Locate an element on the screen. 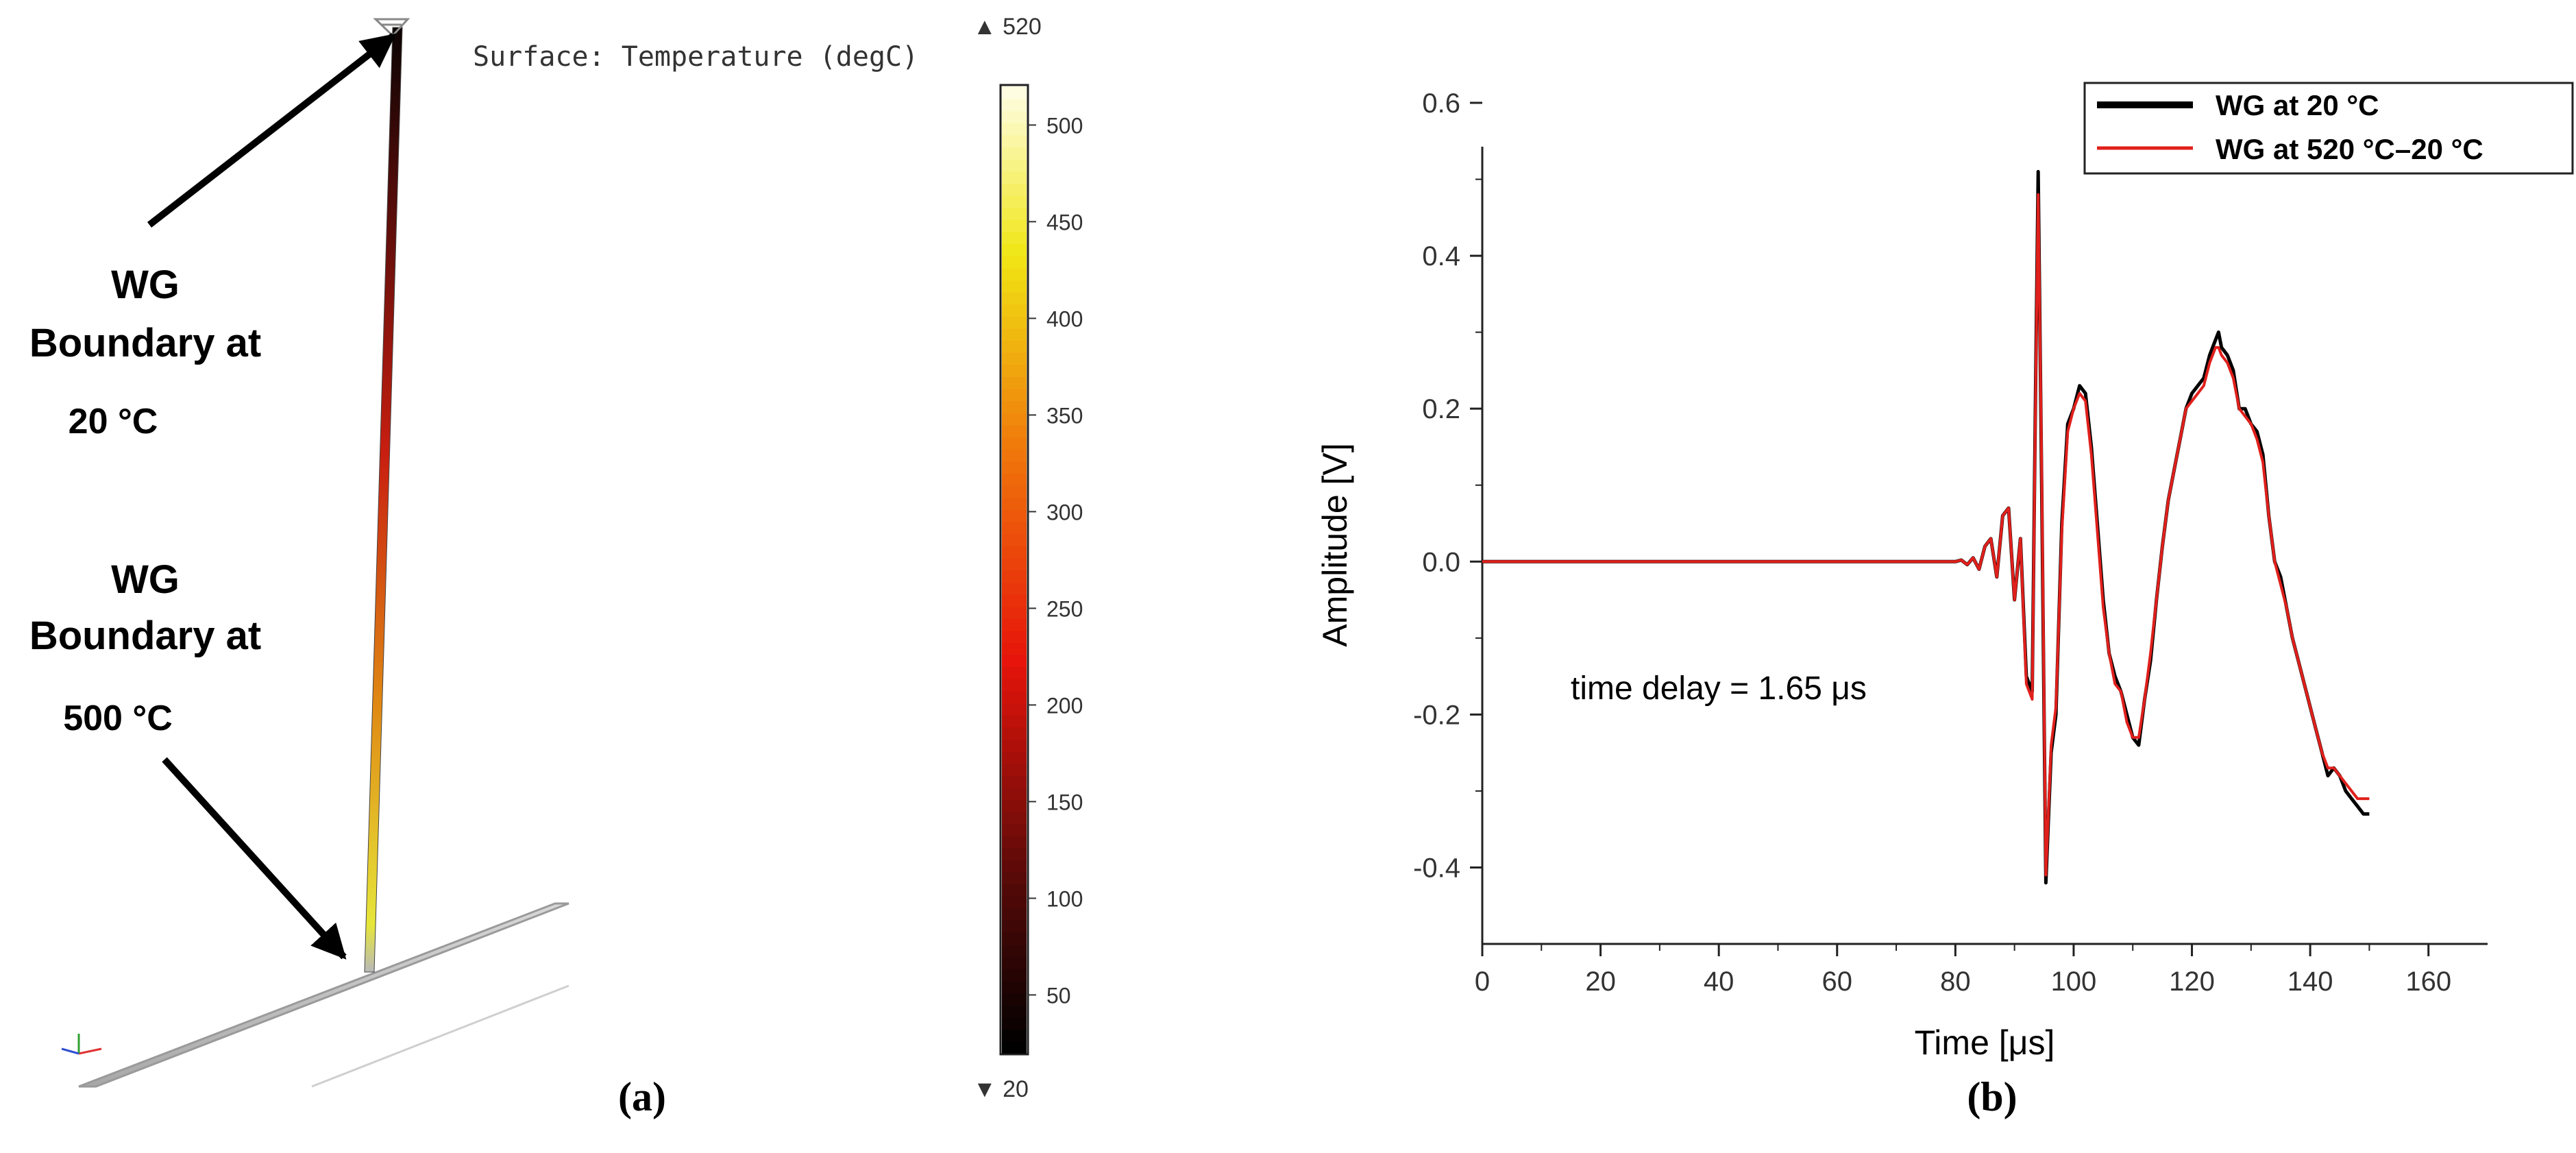 Image resolution: width=2576 pixels, height=1153 pixels. x-tick-label: 140 is located at coordinates (2310, 982).